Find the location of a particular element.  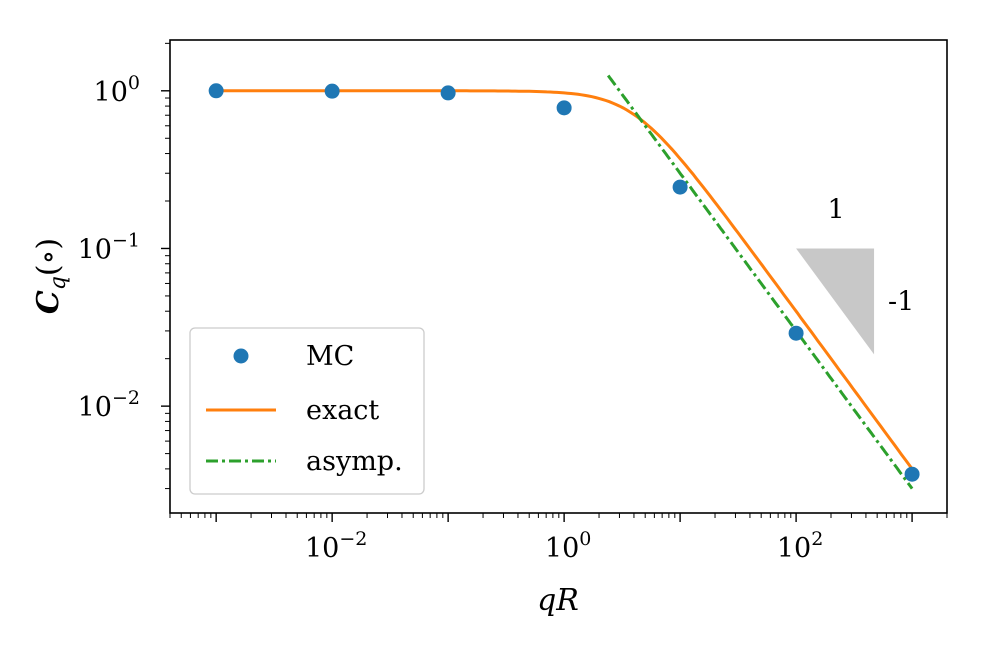

legend-box is located at coordinates (307, 411).